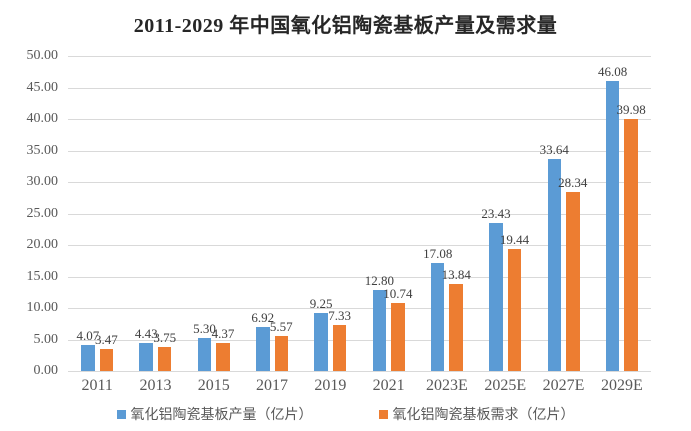  I want to click on legend-label-production: 氧化铝陶瓷基板产量（亿片）, so click(221, 415).